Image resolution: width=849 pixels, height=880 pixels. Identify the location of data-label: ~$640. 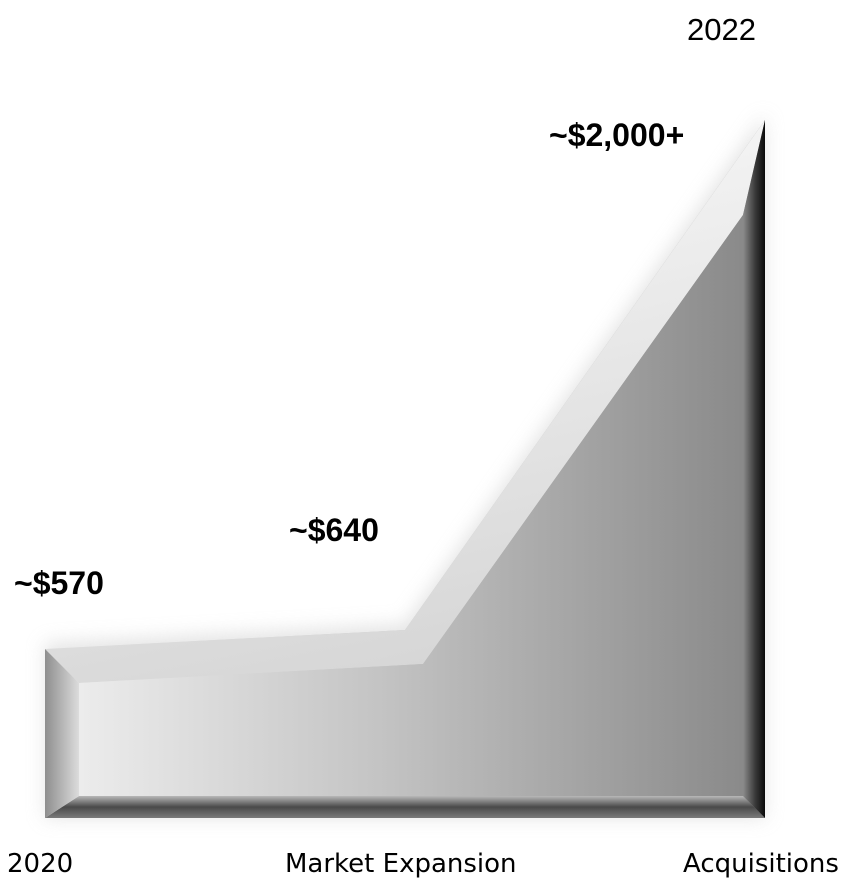
(334, 530).